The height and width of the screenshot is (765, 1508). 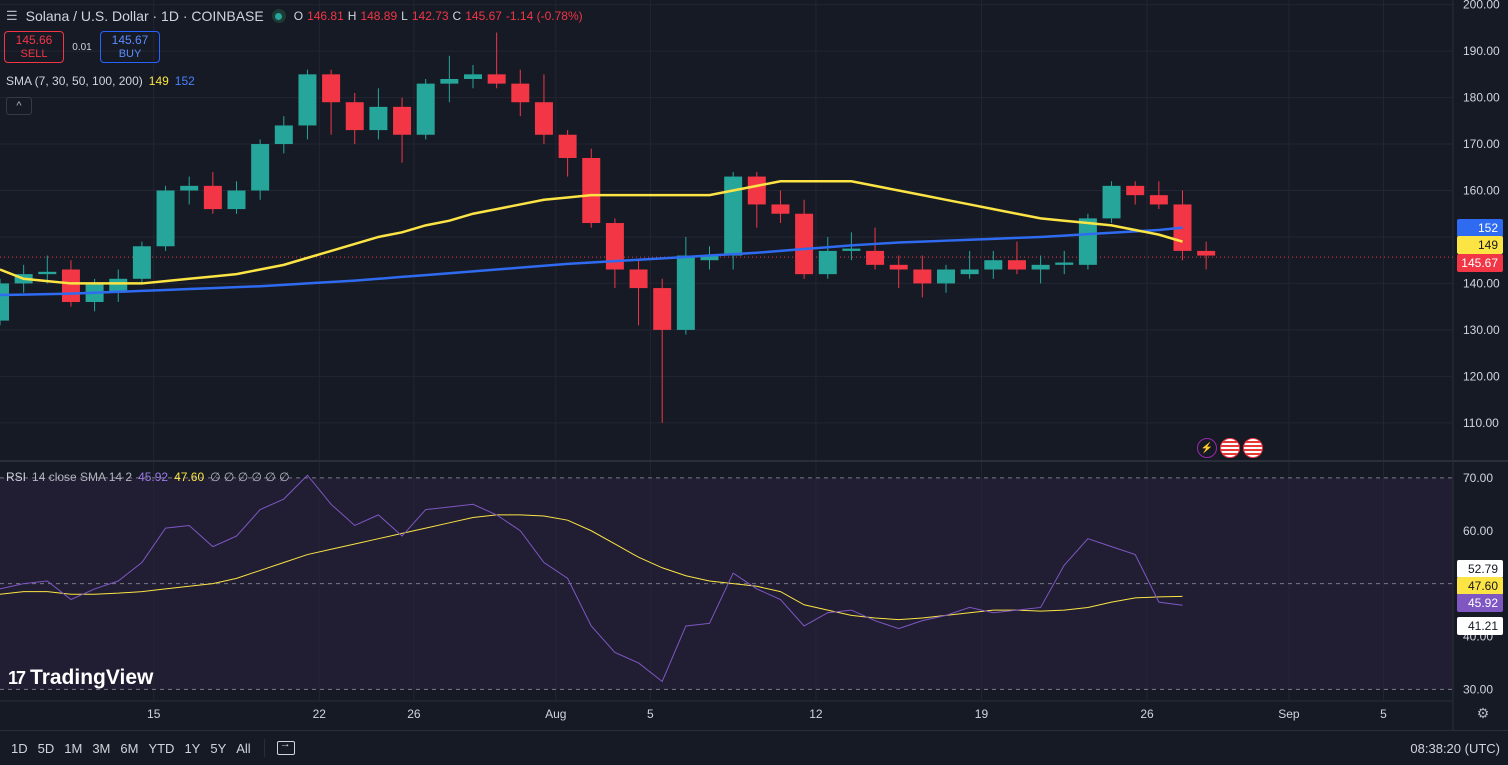 I want to click on x-tick-label: 26, so click(x=1147, y=714).